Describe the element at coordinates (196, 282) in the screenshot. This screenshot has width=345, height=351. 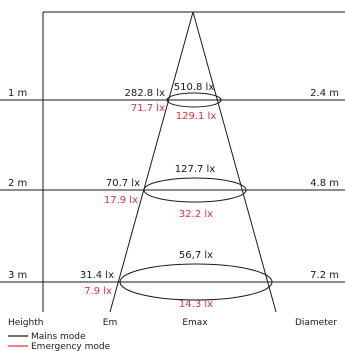
I see `beam-ellipse-3m` at that location.